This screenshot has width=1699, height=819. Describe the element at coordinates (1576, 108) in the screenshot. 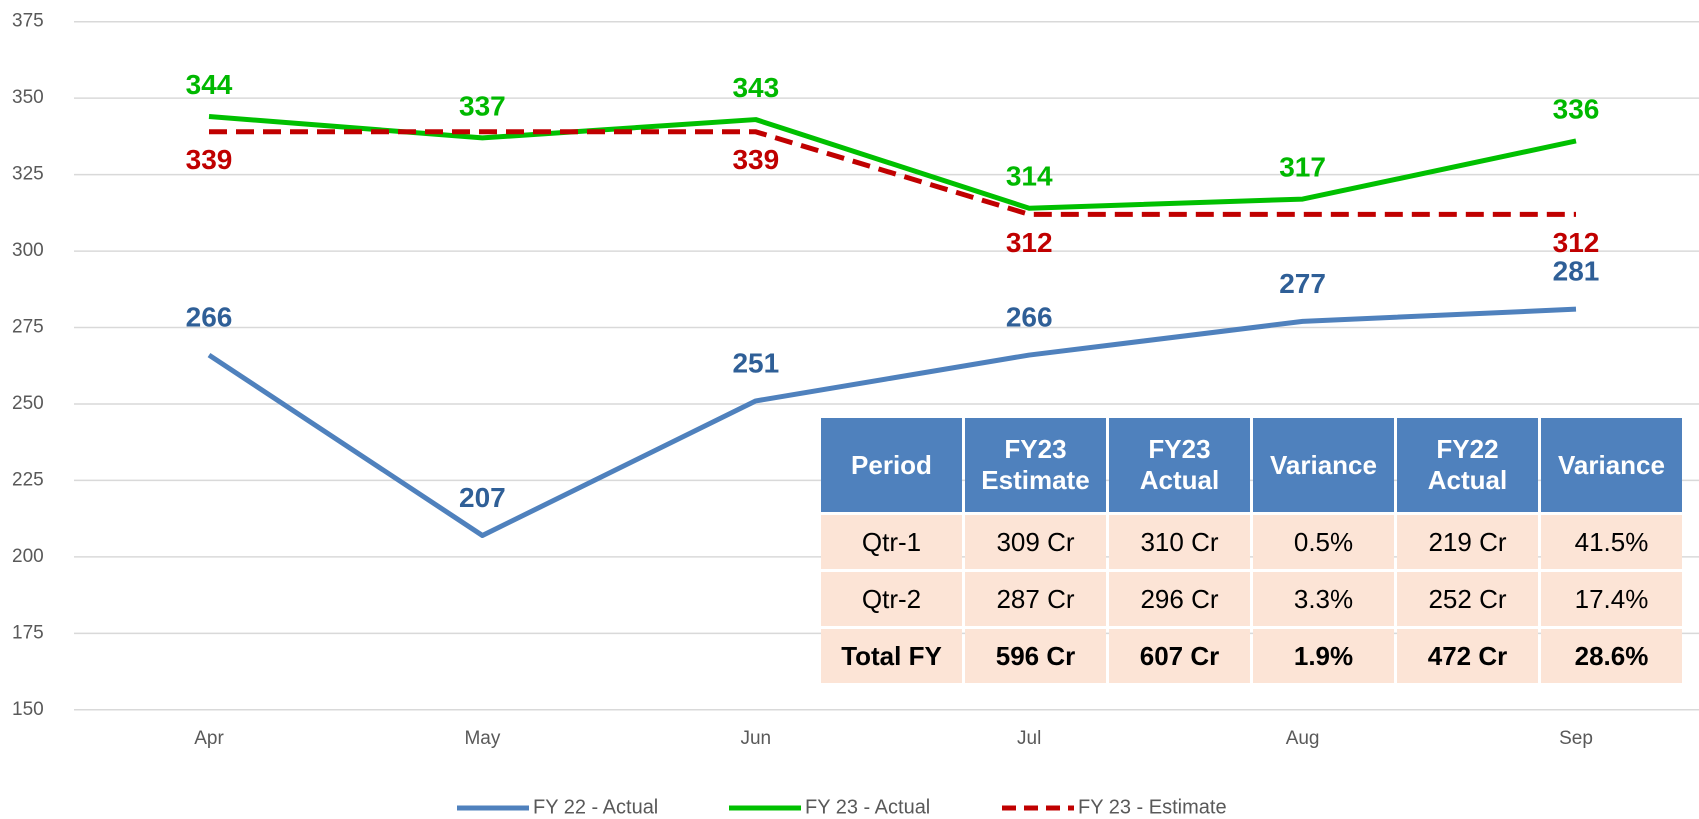

I see `data-label: 336` at that location.